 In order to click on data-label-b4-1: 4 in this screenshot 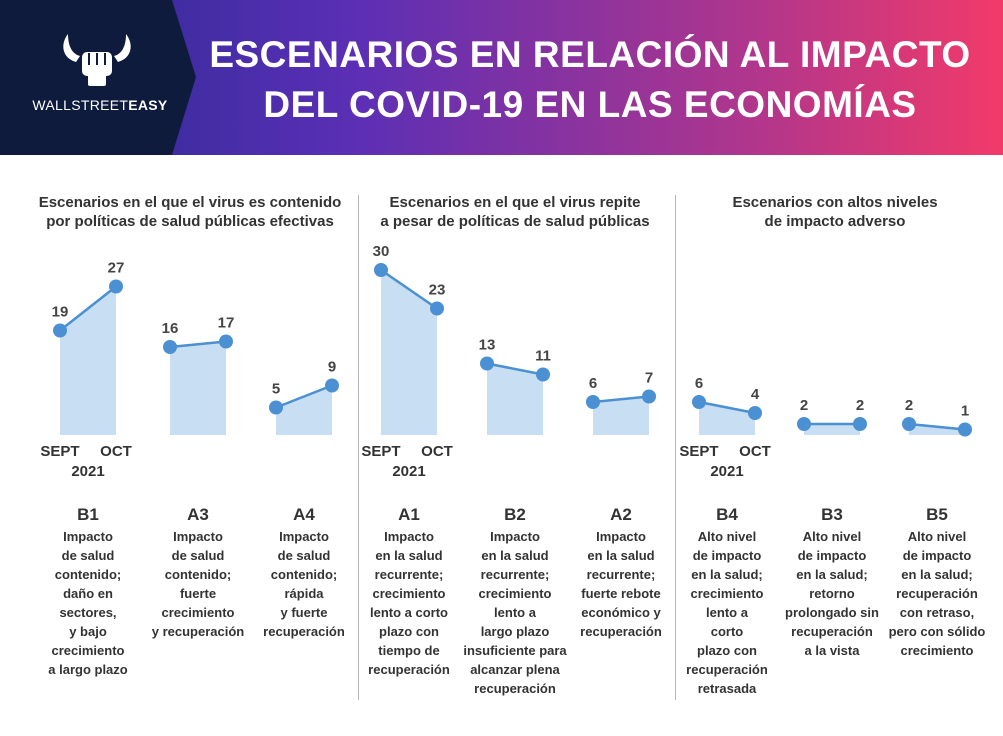, I will do `click(755, 394)`.